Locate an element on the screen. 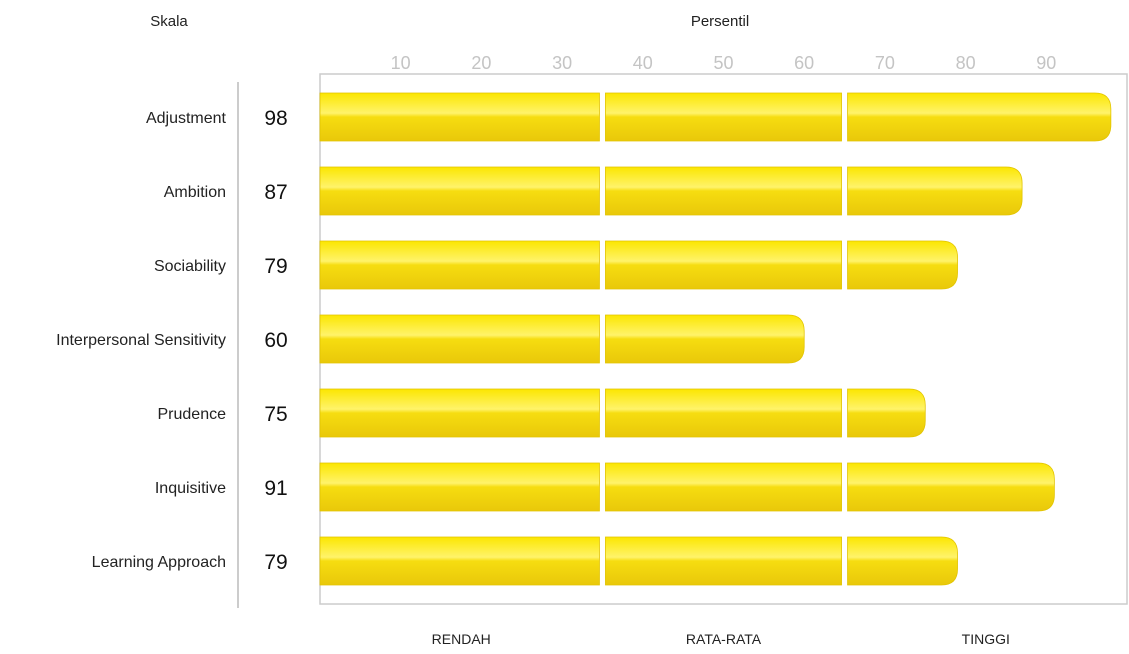 The image size is (1129, 654). bar-row: Ambition 87 is located at coordinates (593, 191).